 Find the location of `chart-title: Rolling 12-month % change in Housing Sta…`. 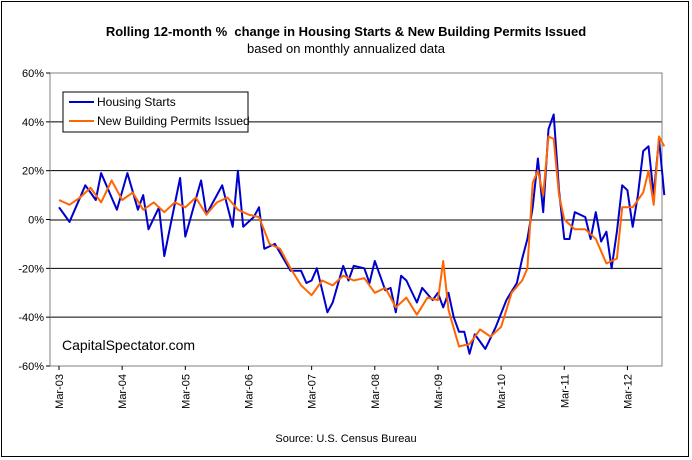

chart-title: Rolling 12-month % change in Housing Sta… is located at coordinates (346, 31).